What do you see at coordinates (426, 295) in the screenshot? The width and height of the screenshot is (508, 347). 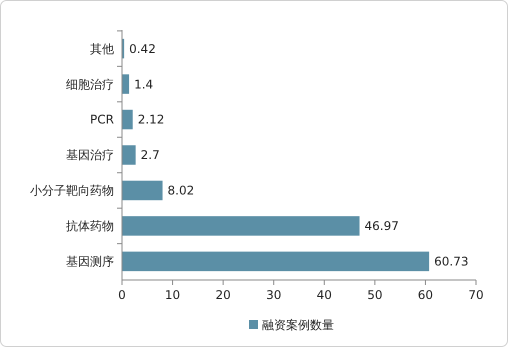 I see `x-tick-label: 60` at bounding box center [426, 295].